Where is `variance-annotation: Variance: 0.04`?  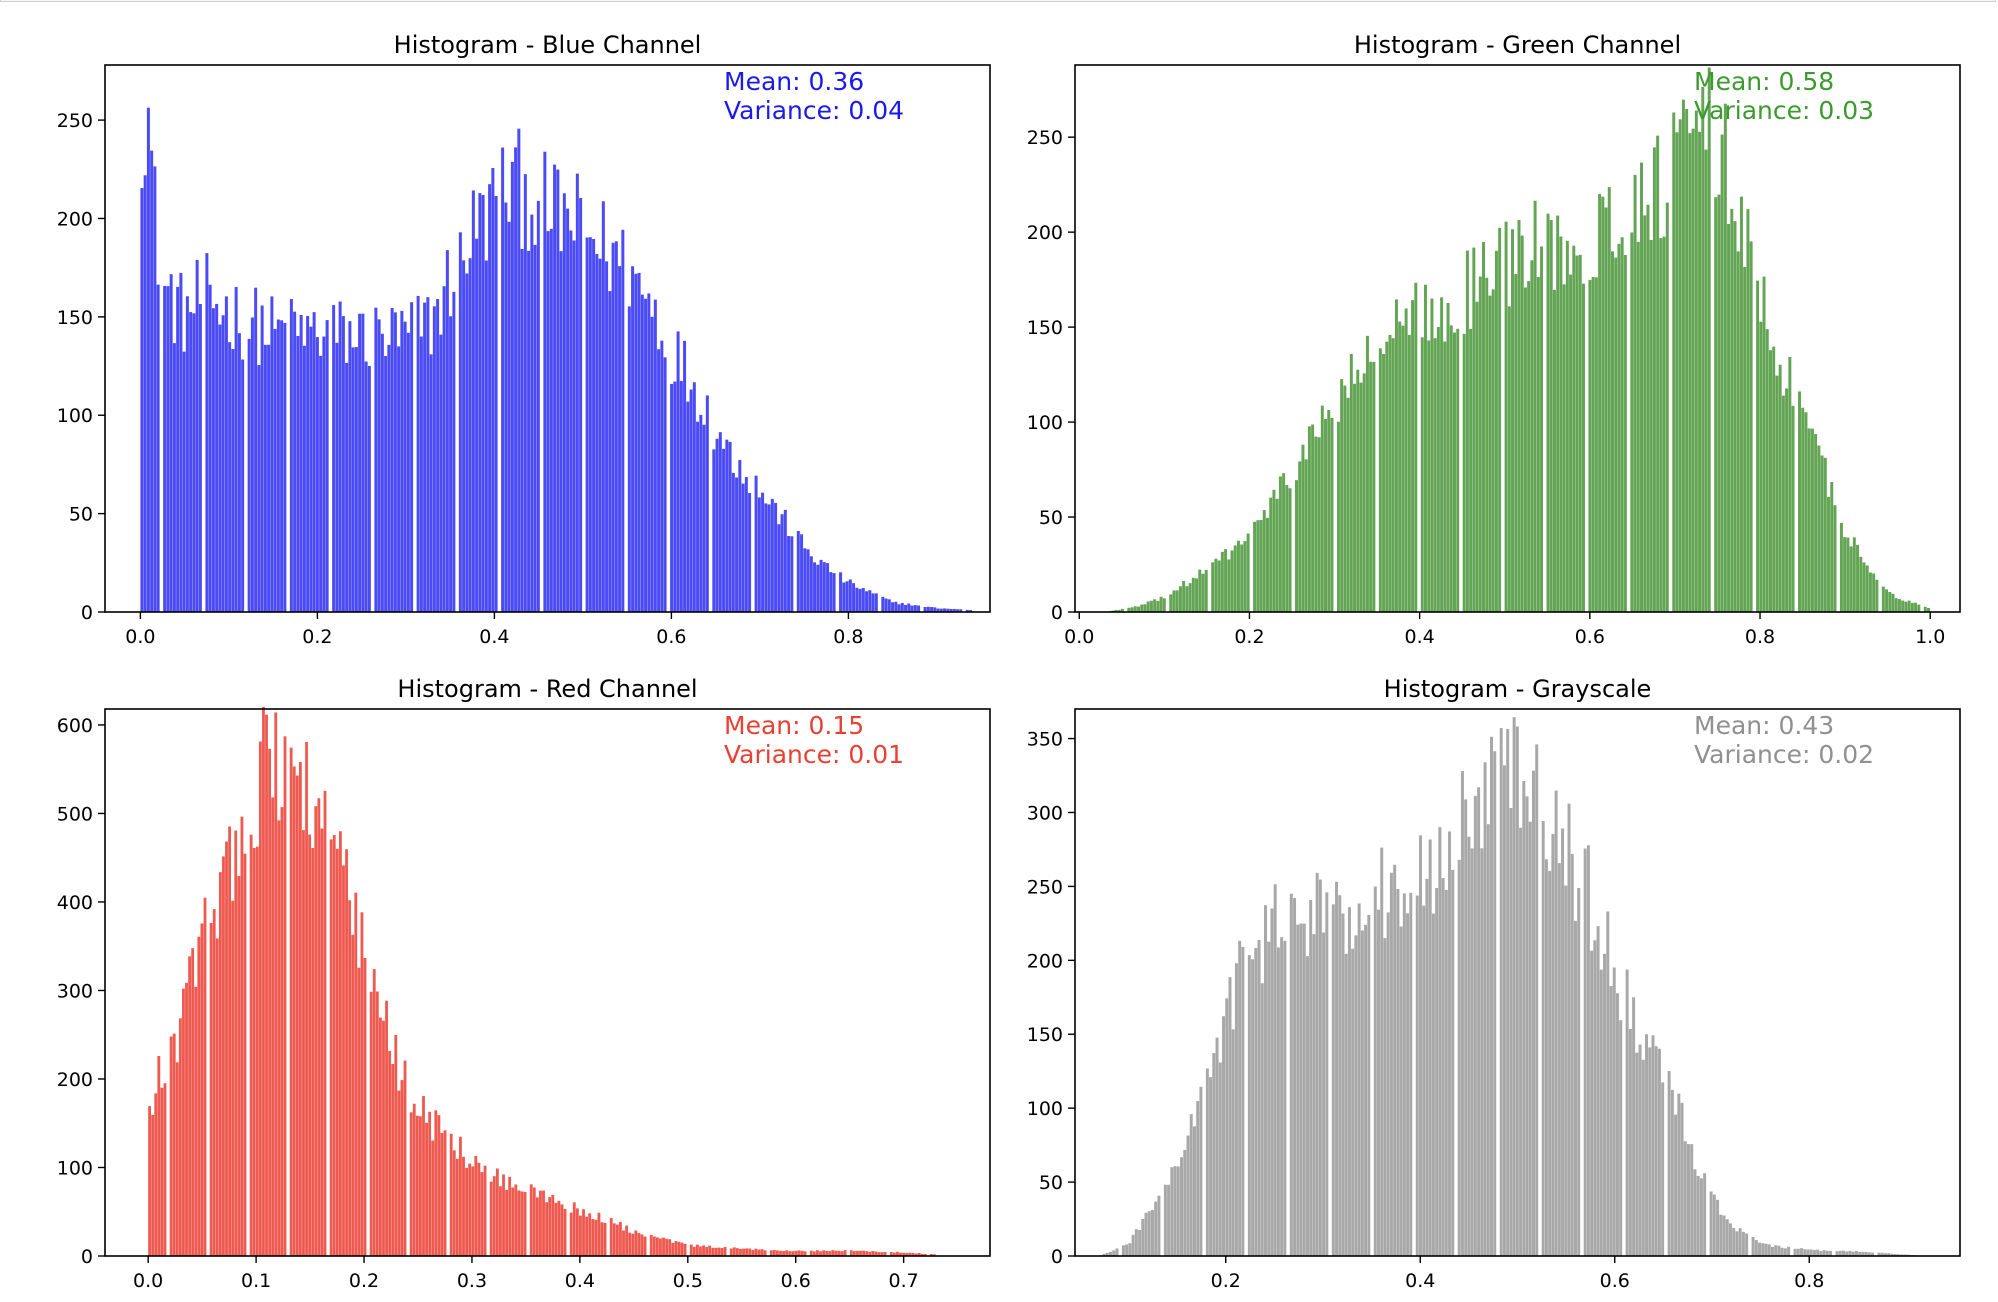
variance-annotation: Variance: 0.04 is located at coordinates (814, 110).